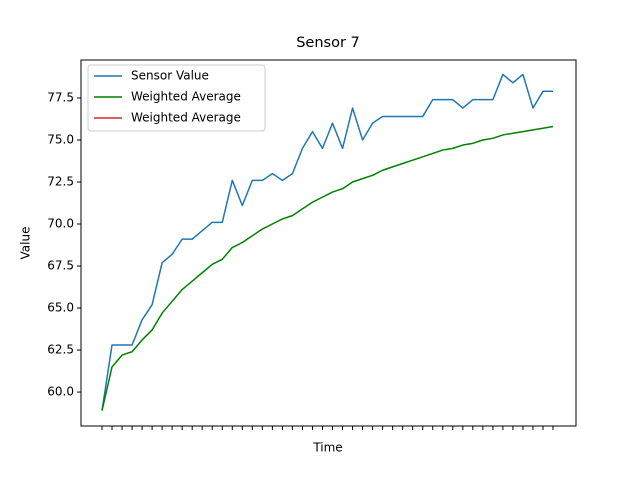 The image size is (640, 480). I want to click on legend-label: Sensor Value, so click(170, 76).